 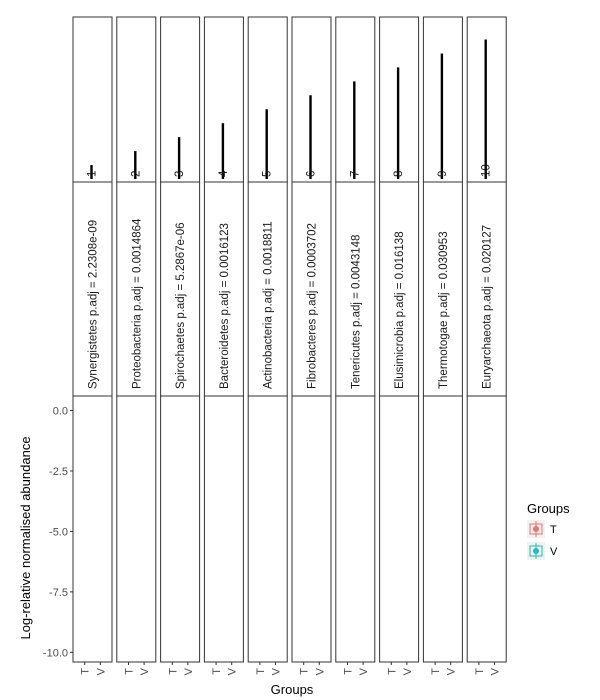 I want to click on facet-panel-8: 8 Elusimicrobia p.adj = 0.016138 T V, so click(x=399, y=345).